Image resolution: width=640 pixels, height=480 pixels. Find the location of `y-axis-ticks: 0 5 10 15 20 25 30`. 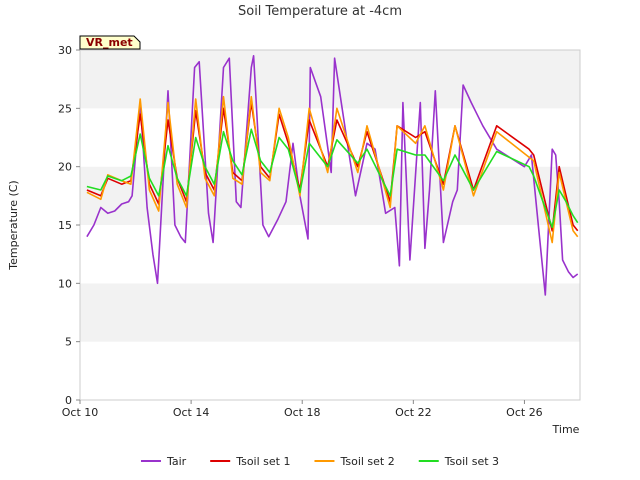

y-axis-ticks: 0 5 10 15 20 25 30 is located at coordinates (69, 225).